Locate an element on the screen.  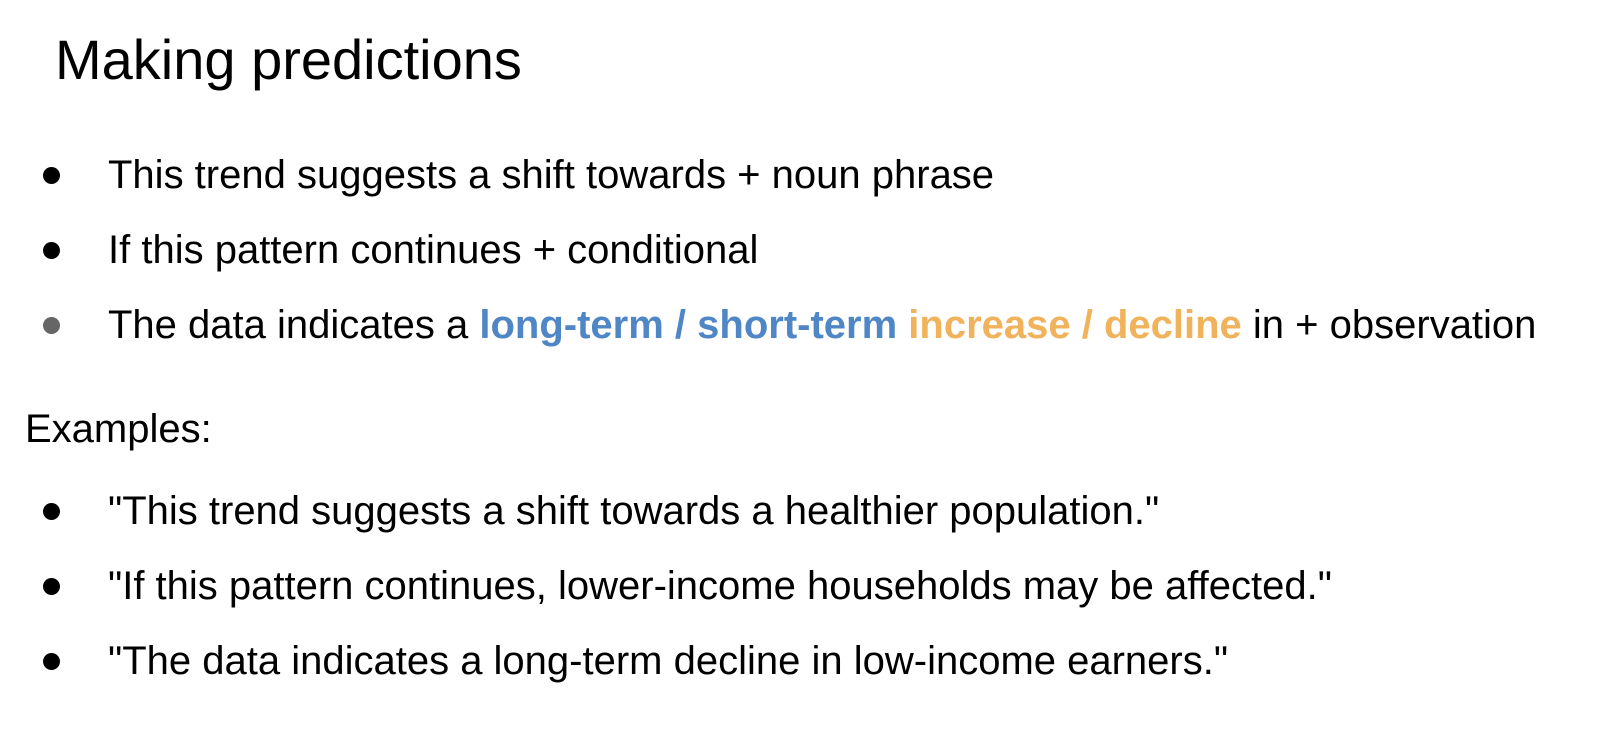
duration-highlight: long-term / short-term is located at coordinates (688, 325).